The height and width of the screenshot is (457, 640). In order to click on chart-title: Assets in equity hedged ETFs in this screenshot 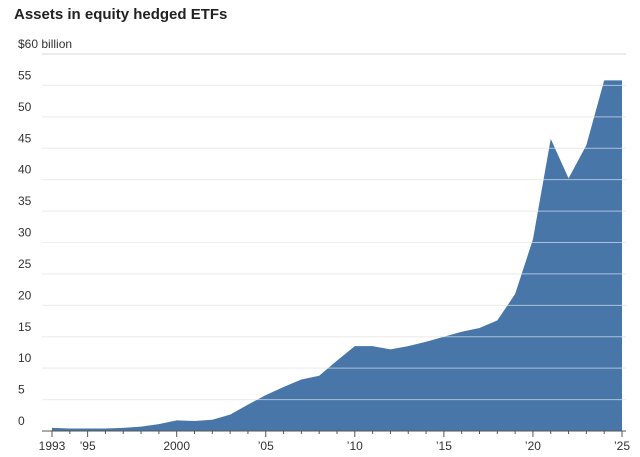, I will do `click(121, 14)`.